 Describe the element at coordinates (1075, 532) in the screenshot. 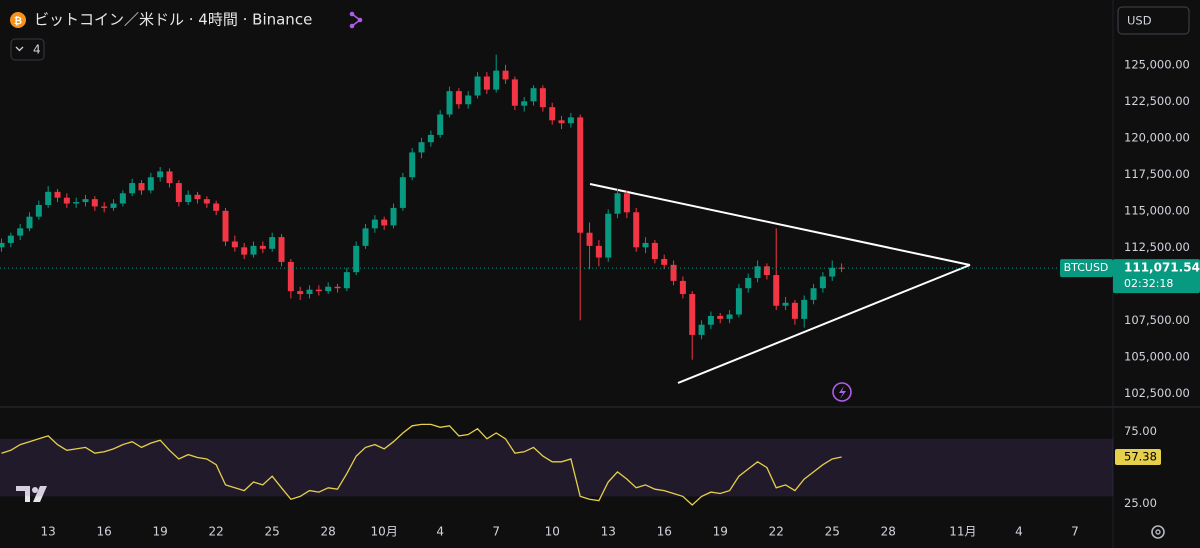

I see `x-tick-label: 7` at that location.